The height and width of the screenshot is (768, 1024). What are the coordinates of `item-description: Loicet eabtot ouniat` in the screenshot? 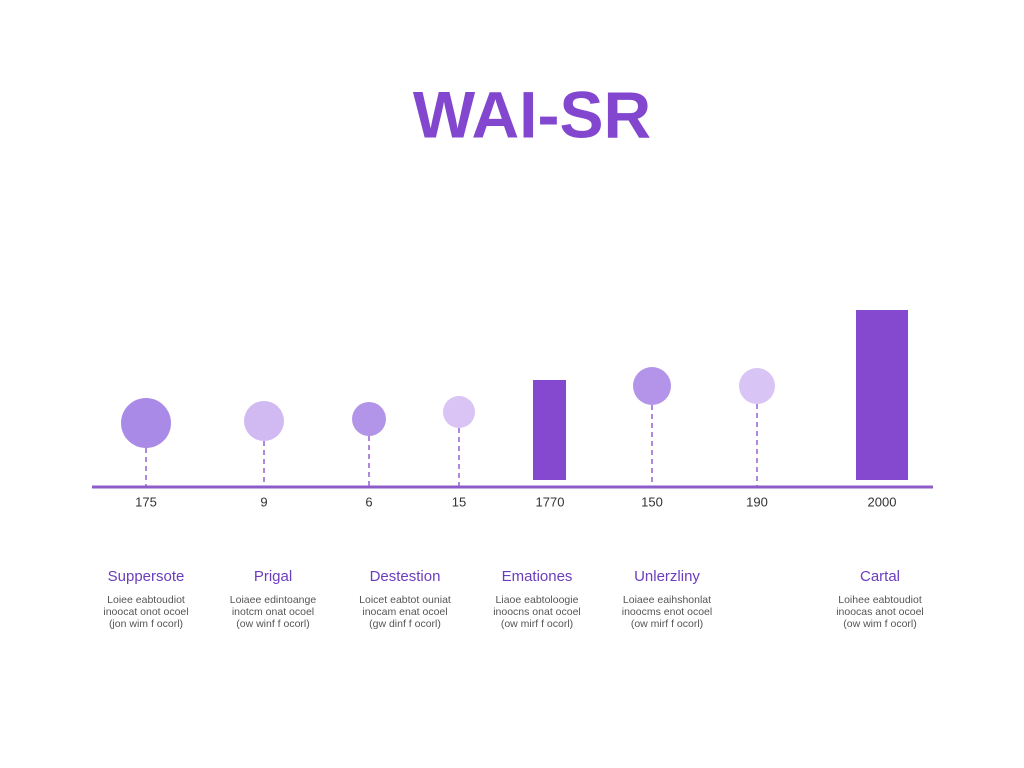 It's located at (405, 600).